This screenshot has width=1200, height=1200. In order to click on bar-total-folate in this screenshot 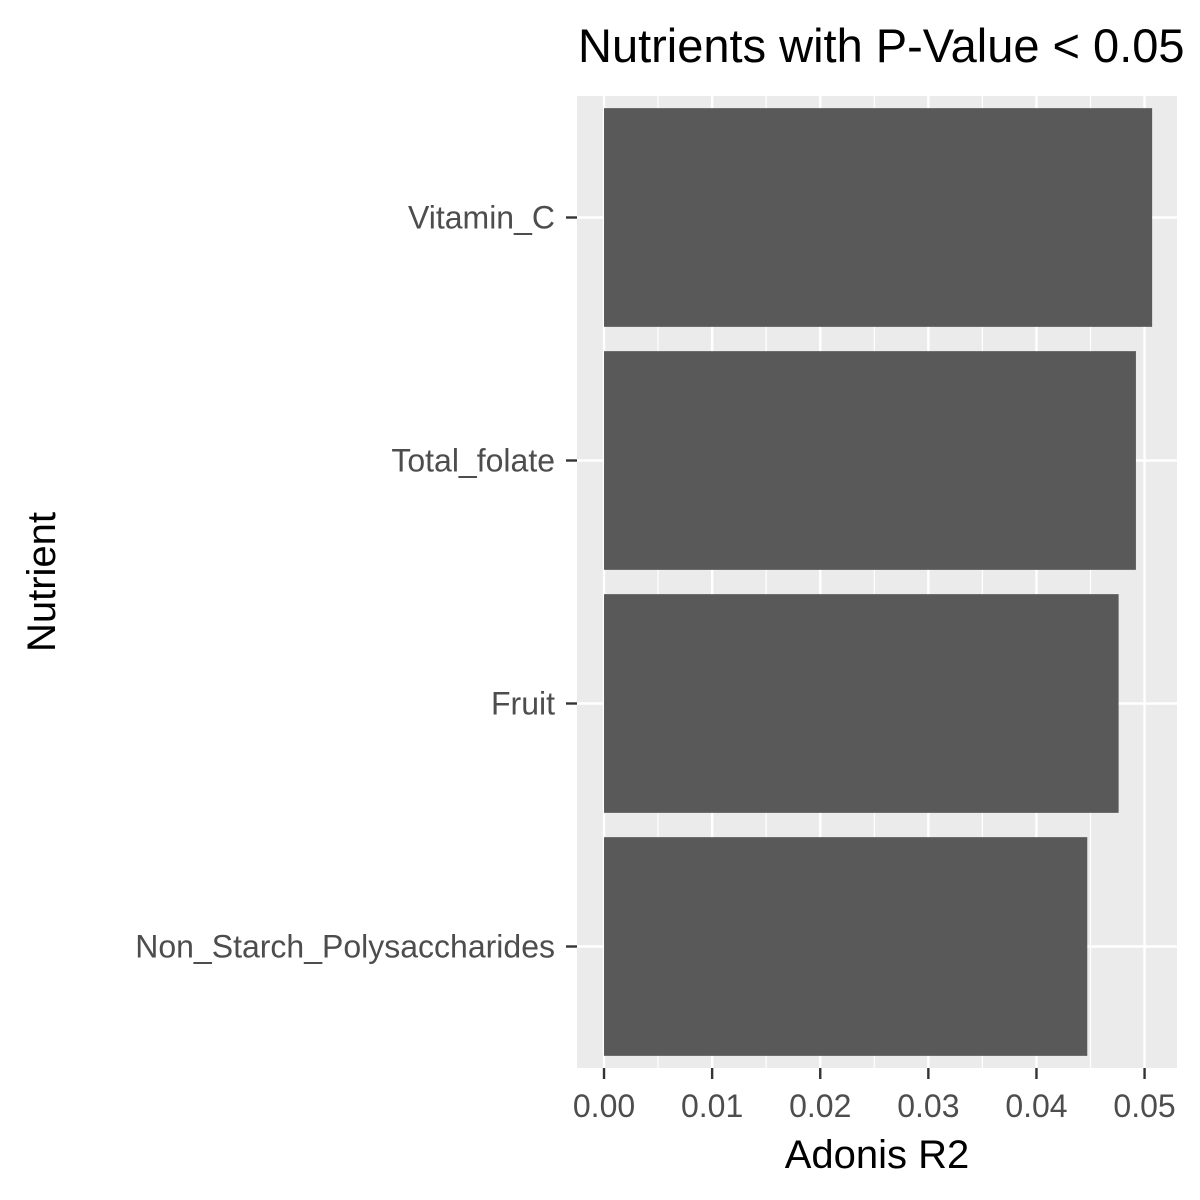, I will do `click(870, 460)`.